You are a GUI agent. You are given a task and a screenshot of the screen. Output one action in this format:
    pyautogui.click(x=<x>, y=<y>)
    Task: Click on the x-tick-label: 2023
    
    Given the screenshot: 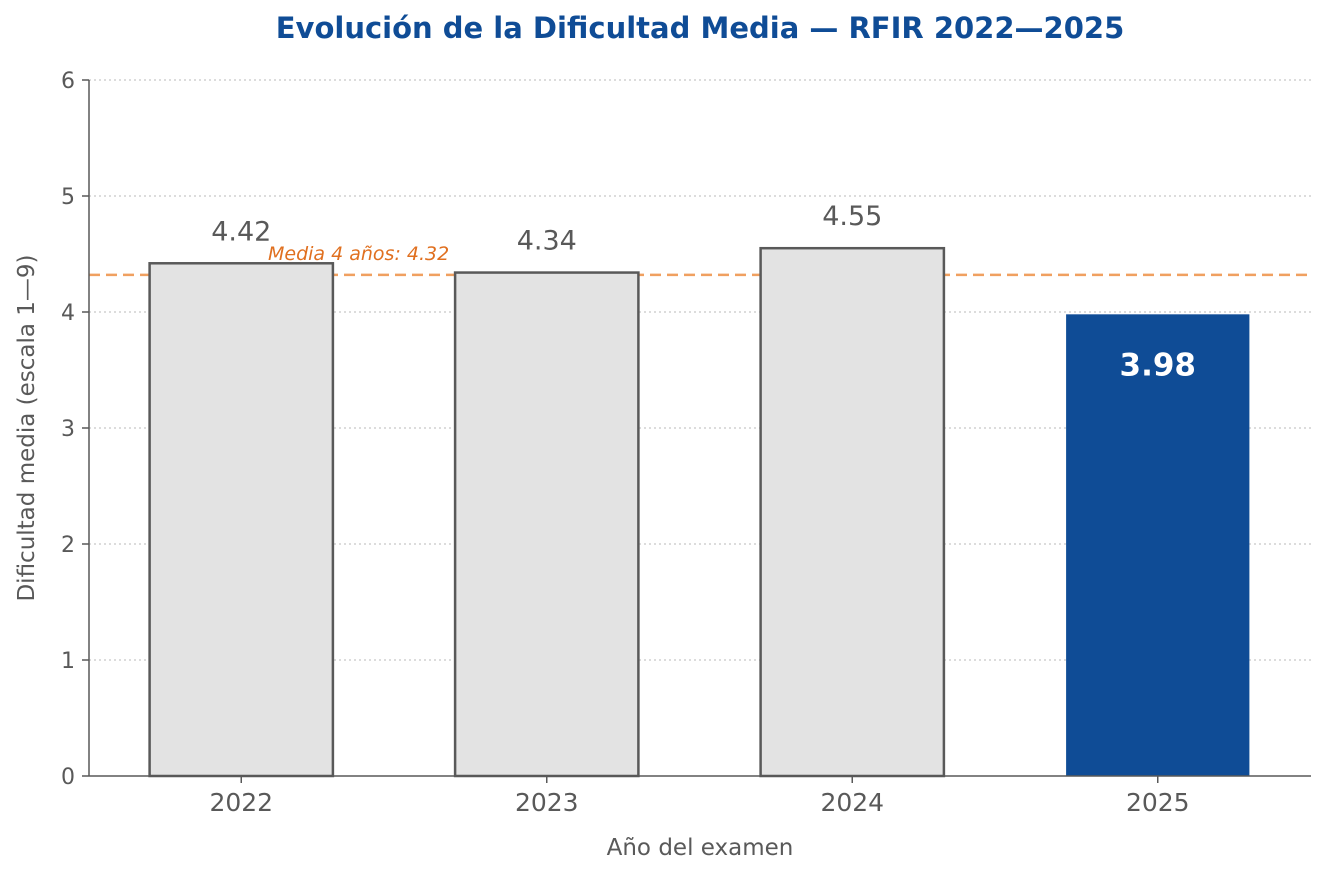 What is the action you would take?
    pyautogui.click(x=547, y=802)
    